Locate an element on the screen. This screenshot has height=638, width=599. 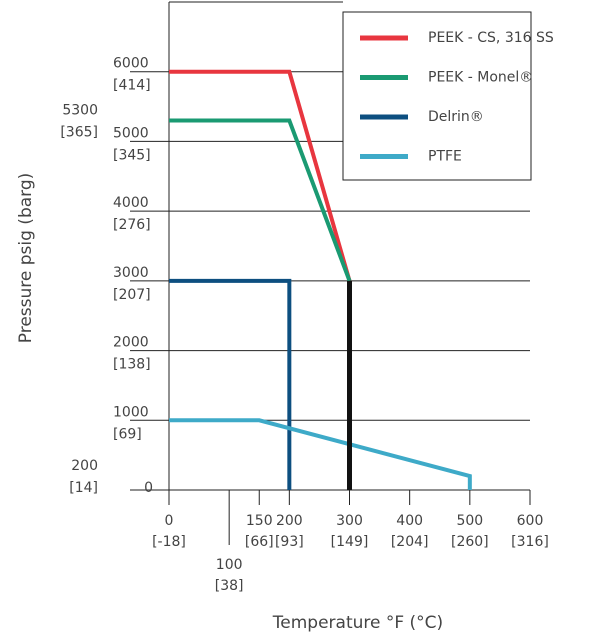
y-tick-label: [365] is located at coordinates (79, 133).